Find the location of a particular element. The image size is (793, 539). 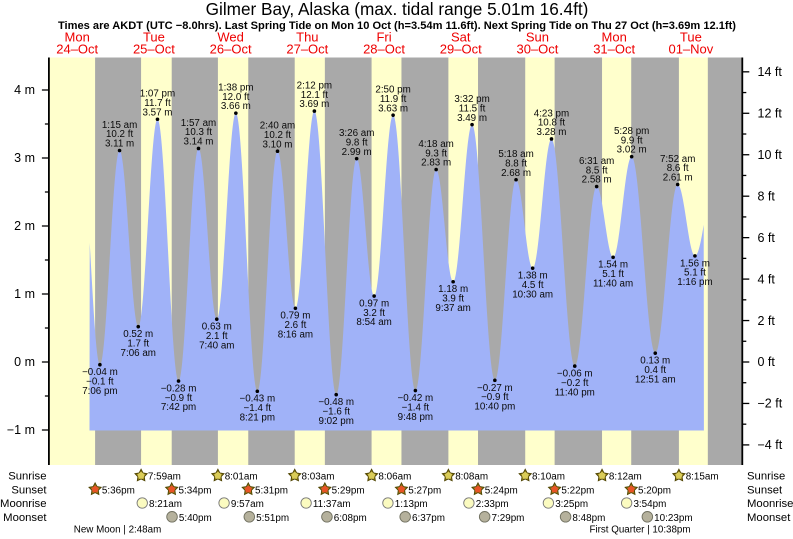

svg-text: −0.1 ft is located at coordinates (100, 382).